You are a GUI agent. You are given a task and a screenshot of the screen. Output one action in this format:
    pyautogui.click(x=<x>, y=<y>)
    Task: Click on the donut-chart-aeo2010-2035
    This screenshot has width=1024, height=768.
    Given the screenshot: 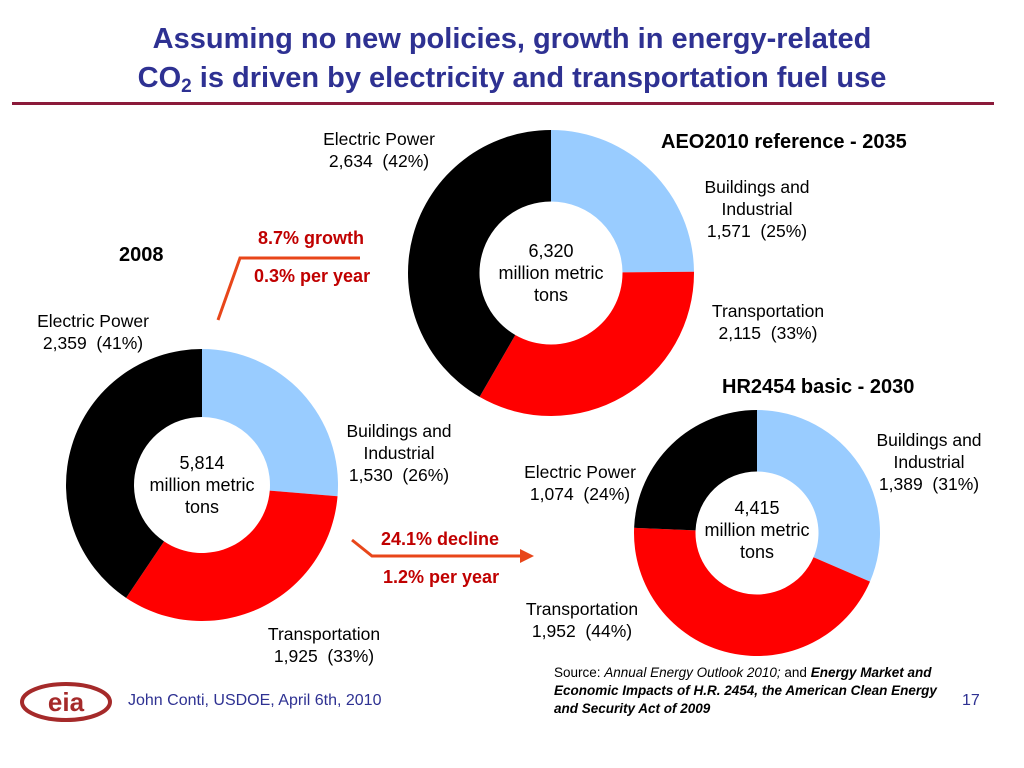 What is the action you would take?
    pyautogui.click(x=550, y=273)
    